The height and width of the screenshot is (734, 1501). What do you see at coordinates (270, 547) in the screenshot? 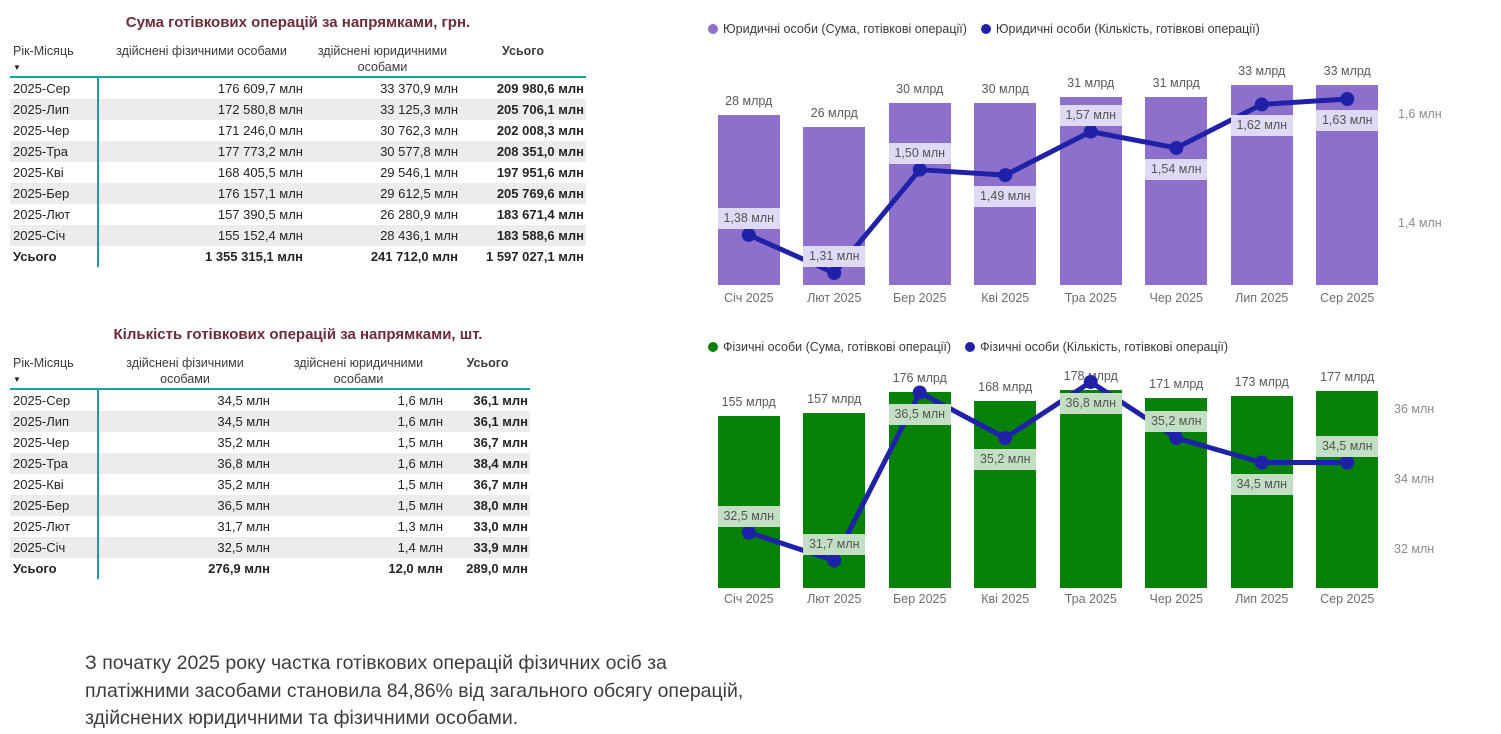
I see `table-row: 2025-Січ 32,5 млн 1,4 млн 33,9 млн` at bounding box center [270, 547].